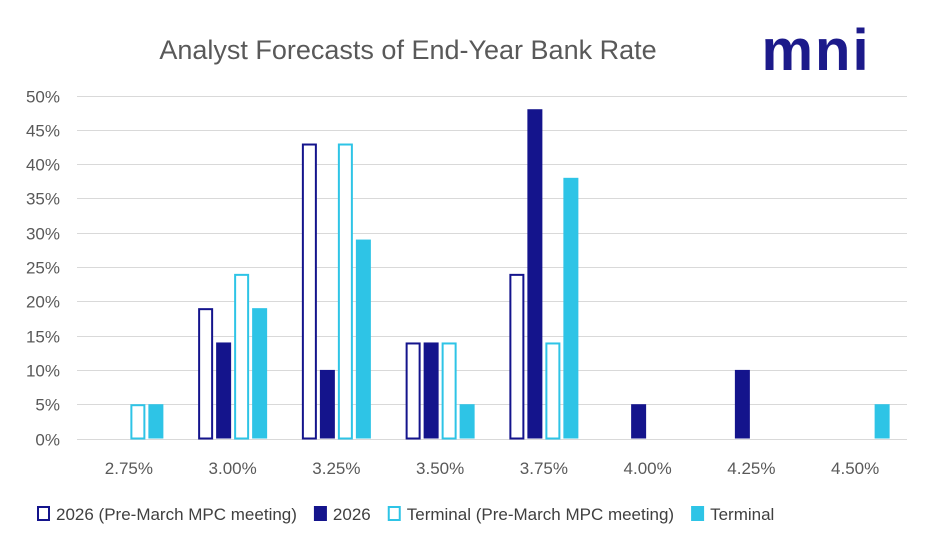  I want to click on legend-label: 2026 (Pre-March MPC meeting), so click(176, 514).